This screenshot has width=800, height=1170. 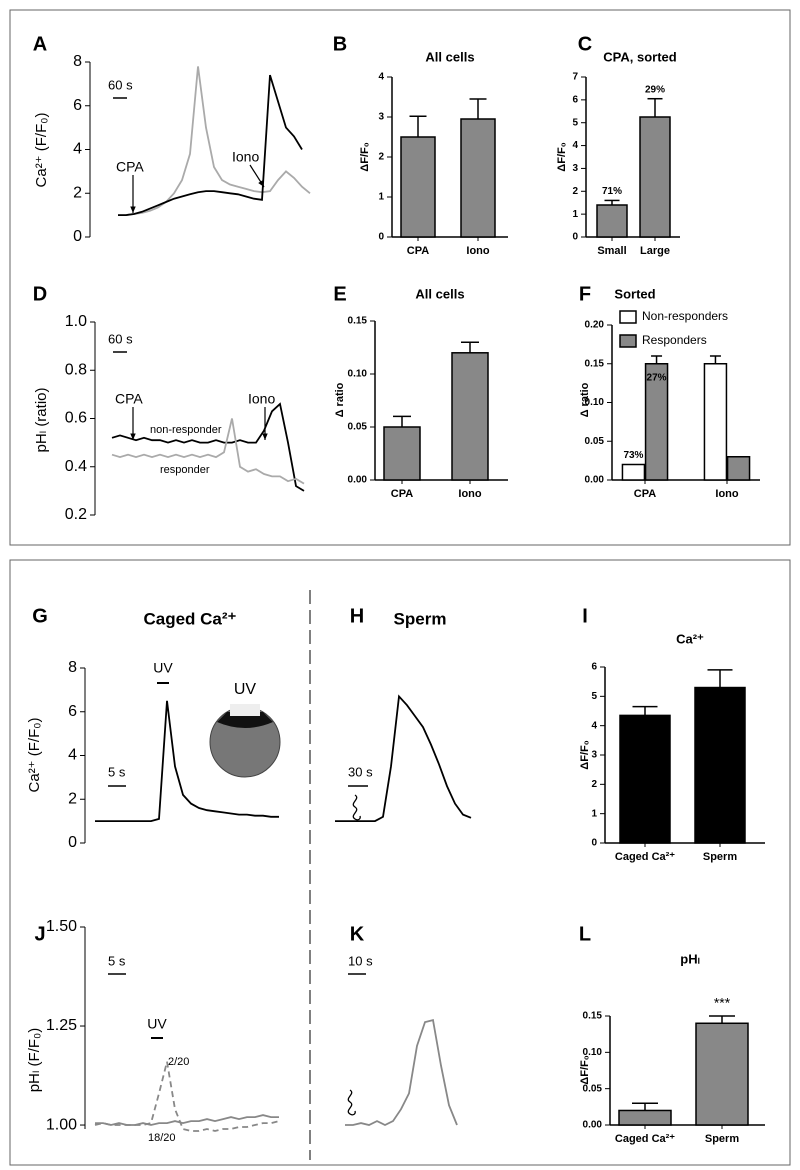 What do you see at coordinates (245, 689) in the screenshot?
I see `inset-label: UV` at bounding box center [245, 689].